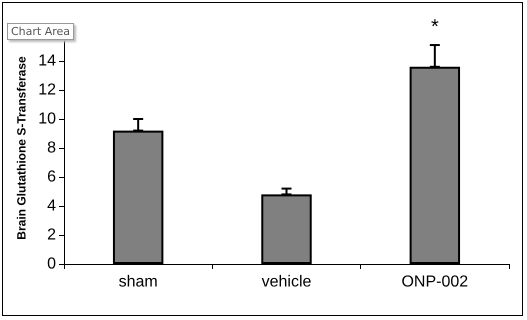 The height and width of the screenshot is (320, 527). Describe the element at coordinates (287, 282) in the screenshot. I see `x-tick-label: vehicle` at that location.